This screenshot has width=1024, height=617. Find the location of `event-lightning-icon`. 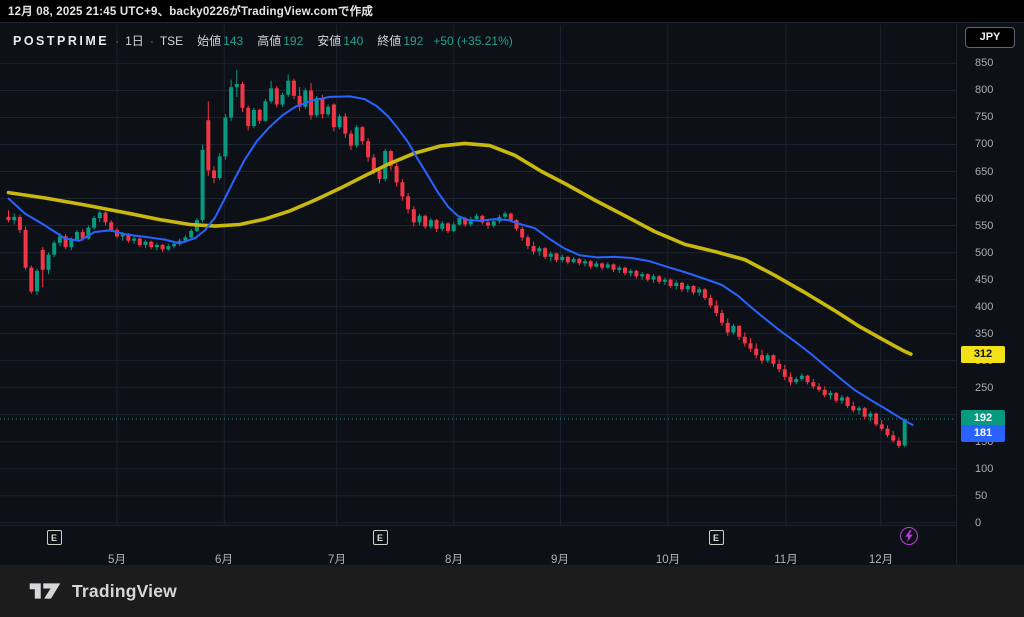

event-lightning-icon is located at coordinates (909, 536).